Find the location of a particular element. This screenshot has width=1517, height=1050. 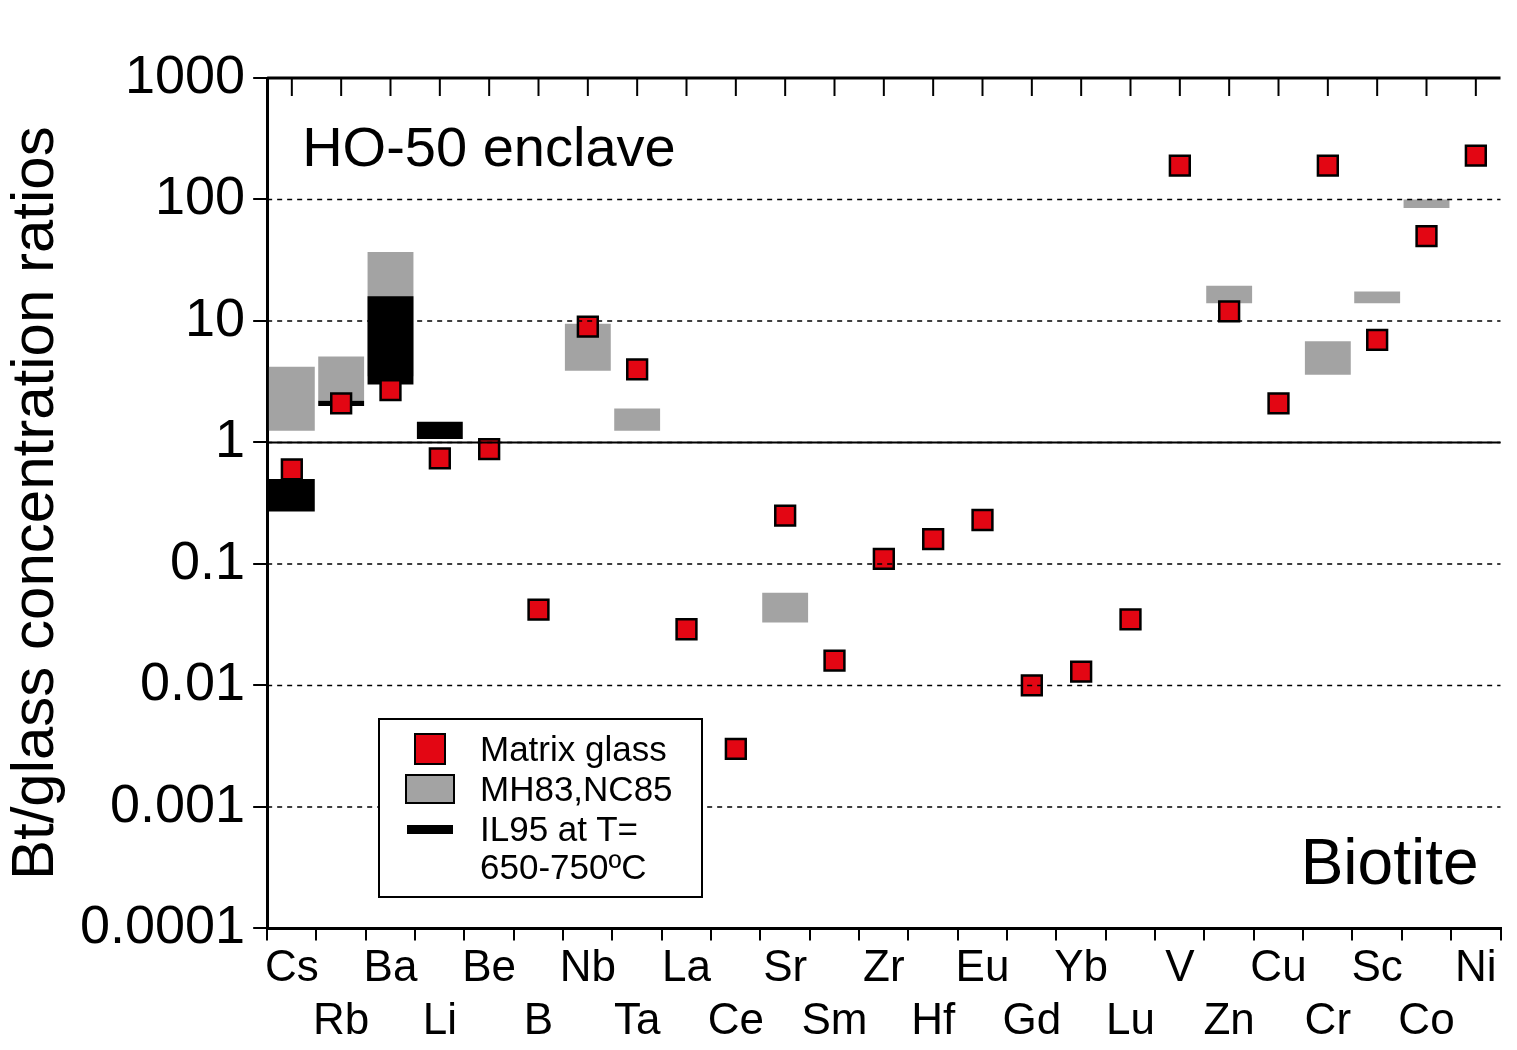

y-tick-label: 0.1 is located at coordinates (208, 559).